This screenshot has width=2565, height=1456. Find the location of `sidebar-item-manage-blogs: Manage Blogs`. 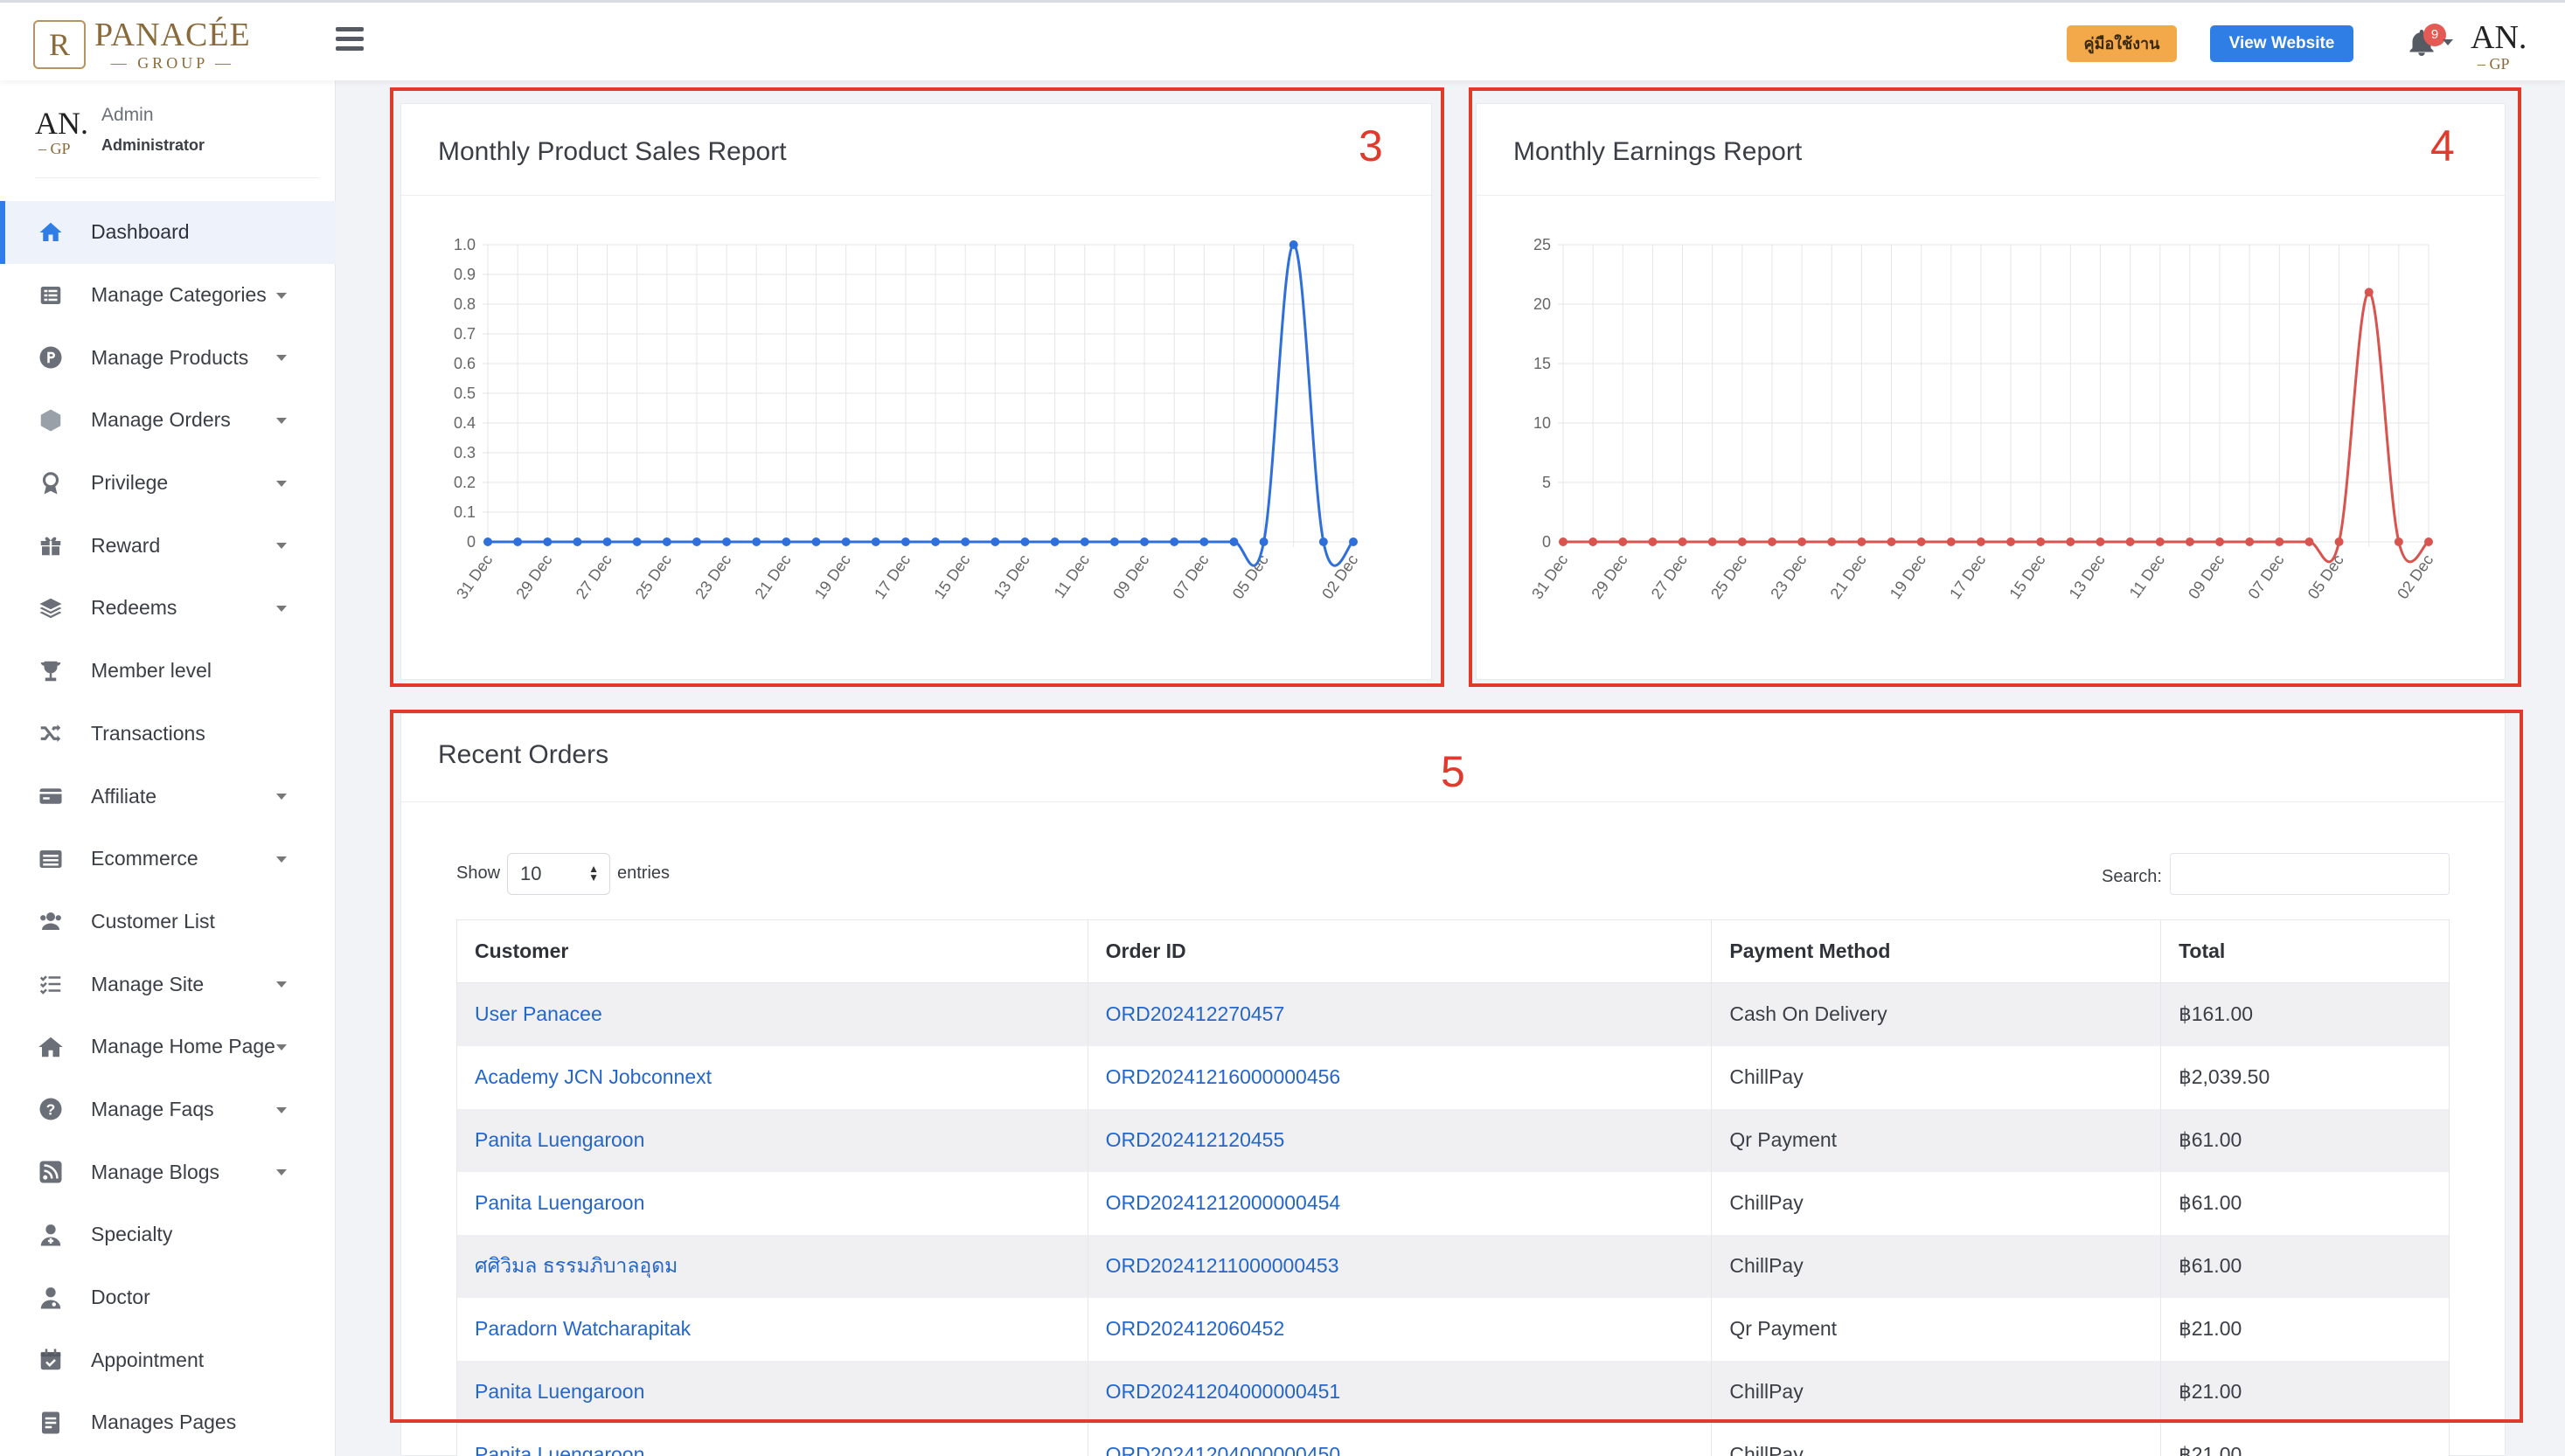

sidebar-item-manage-blogs: Manage Blogs is located at coordinates (168, 1172).